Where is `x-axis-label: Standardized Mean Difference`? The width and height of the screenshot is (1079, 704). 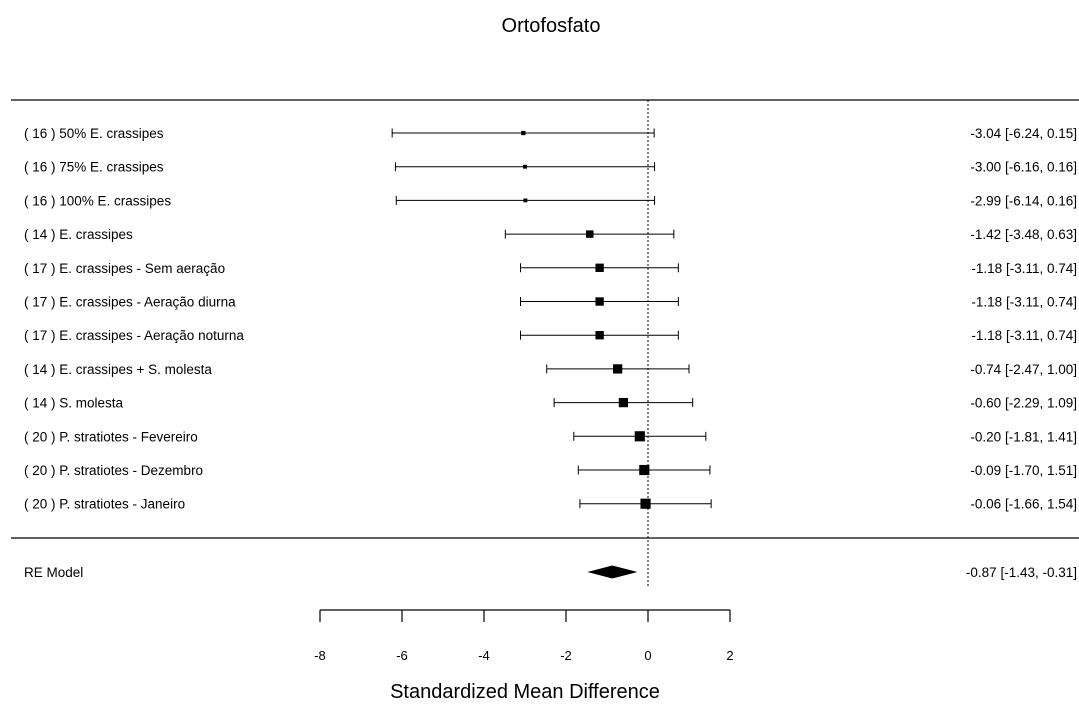 x-axis-label: Standardized Mean Difference is located at coordinates (525, 692).